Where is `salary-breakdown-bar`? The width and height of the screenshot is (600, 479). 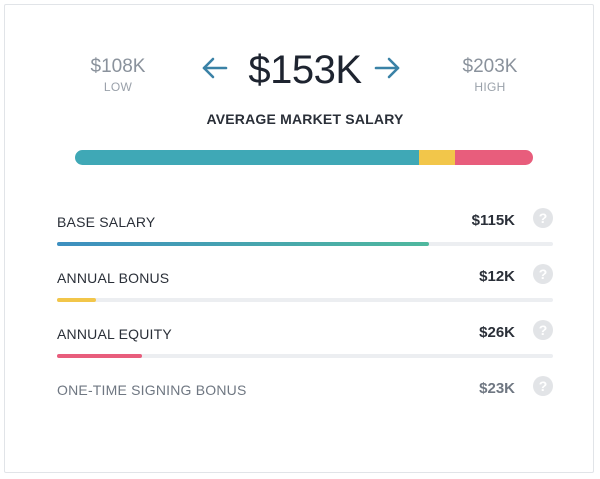 salary-breakdown-bar is located at coordinates (304, 157).